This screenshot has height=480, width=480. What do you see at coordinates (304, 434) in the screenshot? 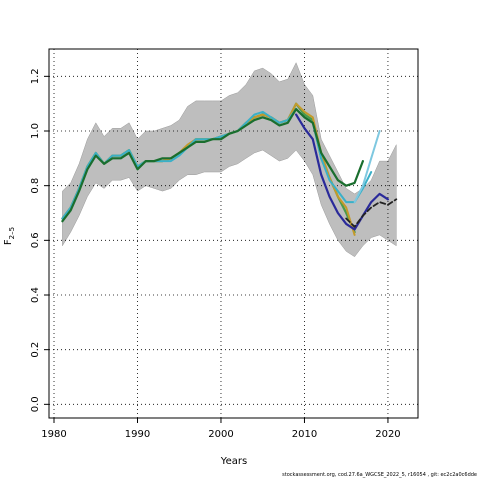
I see `x-tick-label: 2010` at bounding box center [304, 434].